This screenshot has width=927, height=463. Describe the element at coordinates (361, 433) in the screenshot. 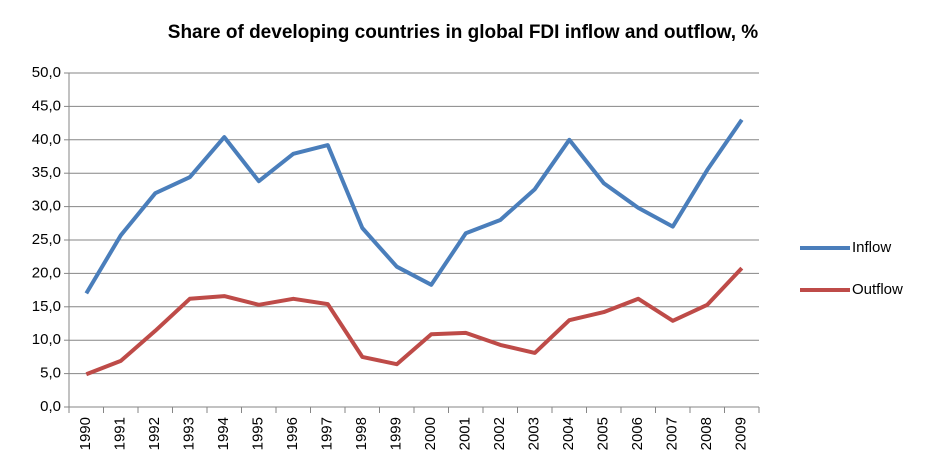

I see `x-tick-label: 1998` at that location.